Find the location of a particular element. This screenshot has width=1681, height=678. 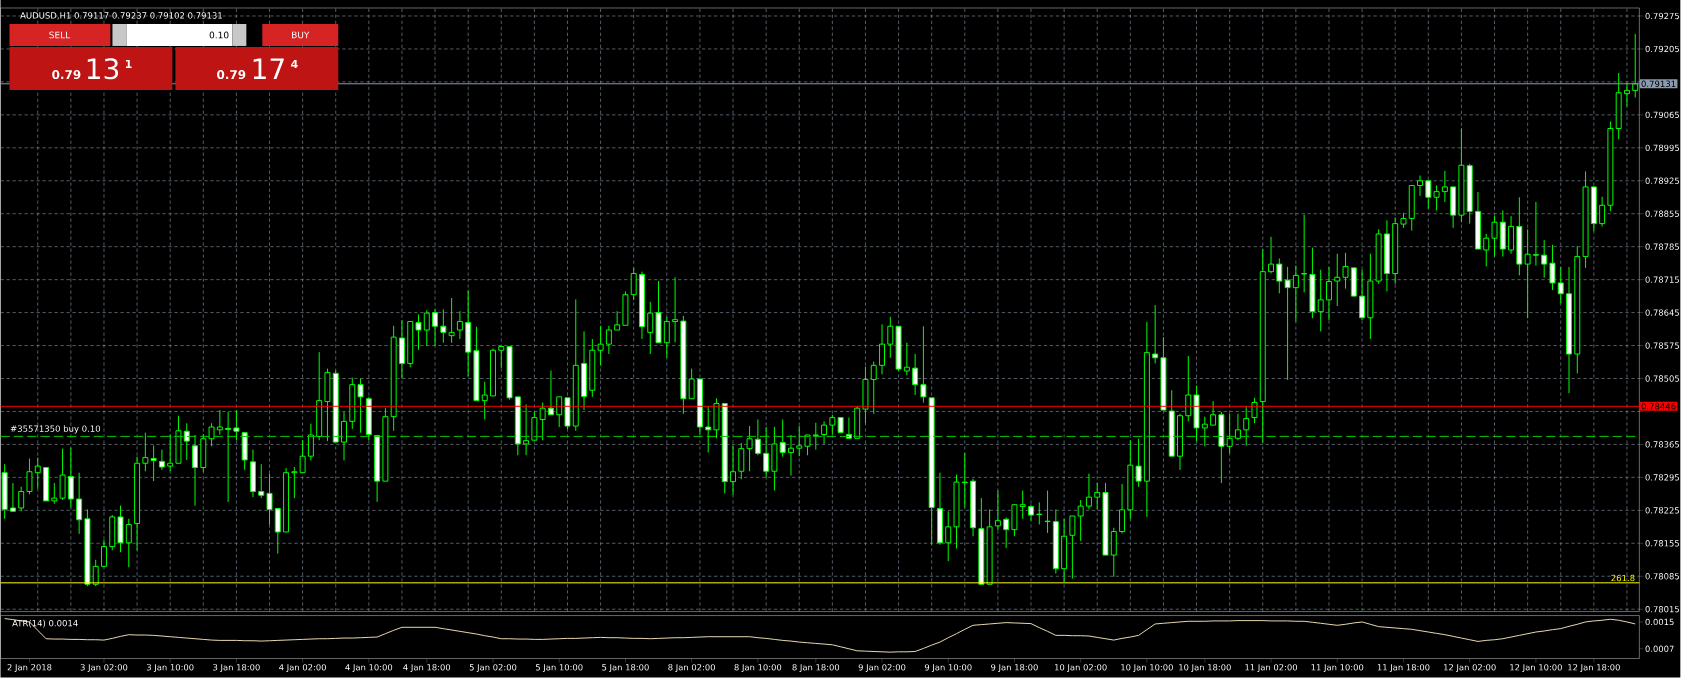

y-tick-label: 0.78225 is located at coordinates (1662, 510).